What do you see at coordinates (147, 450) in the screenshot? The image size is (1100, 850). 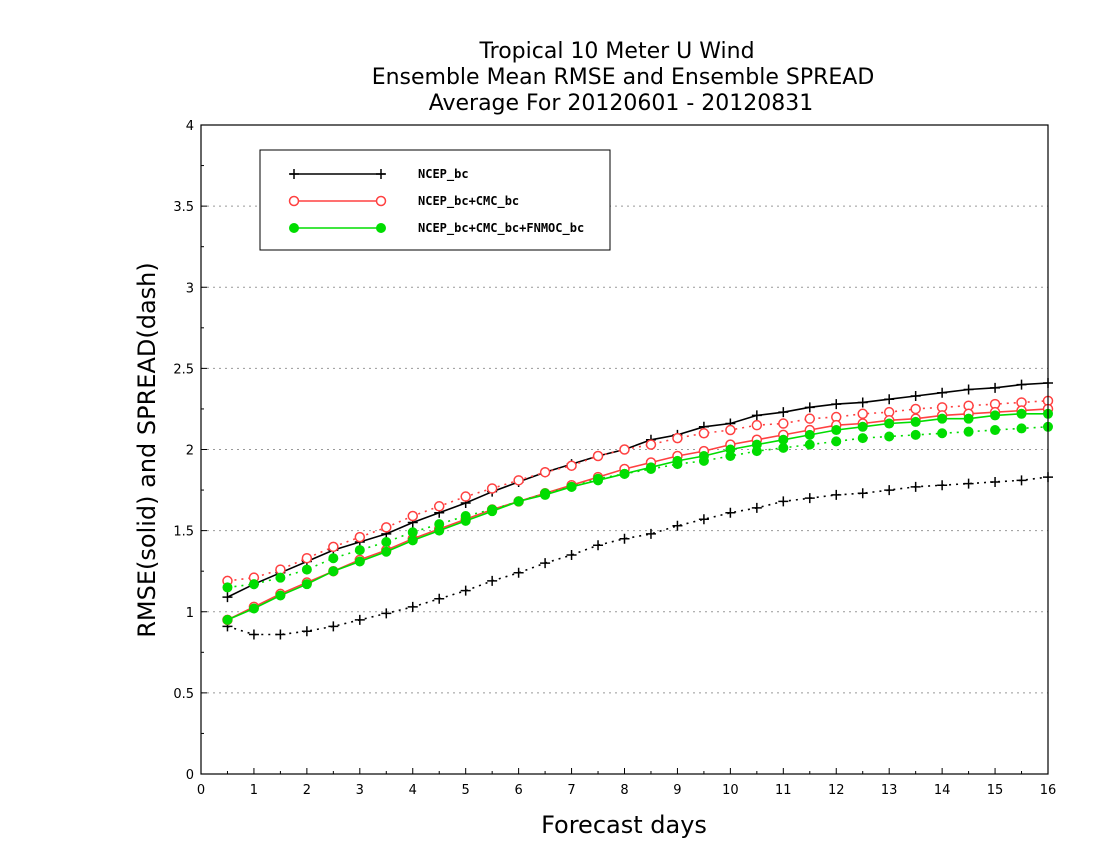 I see `y-axis-label: RMSE(solid) and SPREAD(dash)` at bounding box center [147, 450].